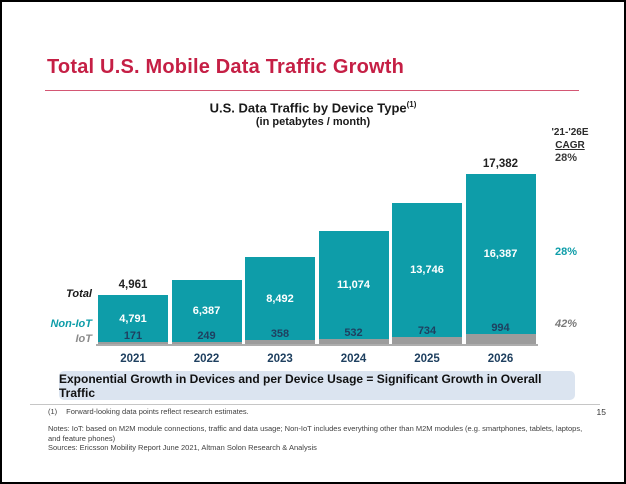  Describe the element at coordinates (570, 132) in the screenshot. I see `cagr-header-range: '21-'26E` at that location.